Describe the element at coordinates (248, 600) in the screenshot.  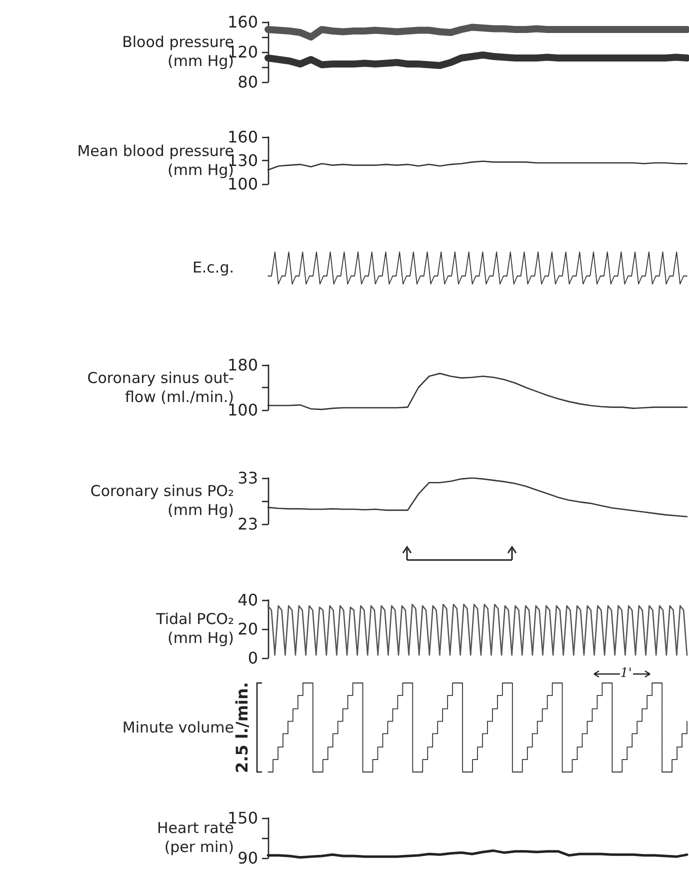
I see `y-tick-label: 40` at that location.